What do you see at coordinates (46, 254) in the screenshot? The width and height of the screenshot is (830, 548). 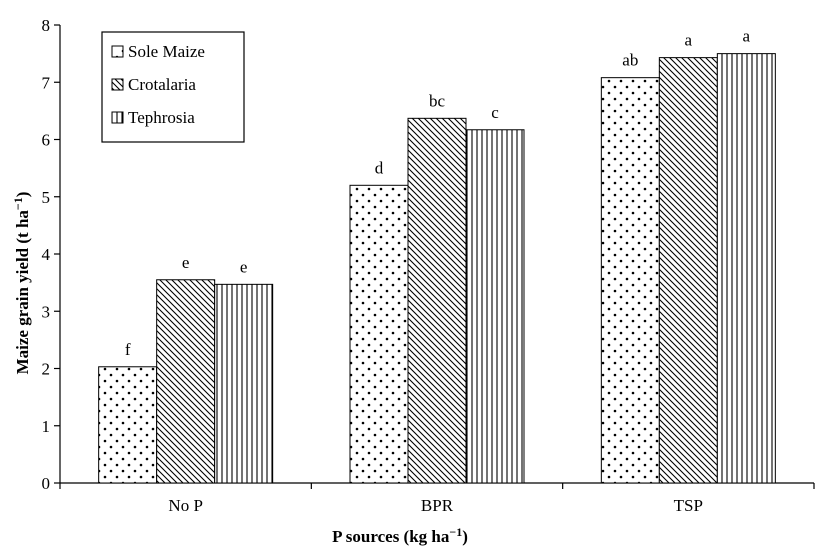 I see `y-tick-label: 4` at bounding box center [46, 254].